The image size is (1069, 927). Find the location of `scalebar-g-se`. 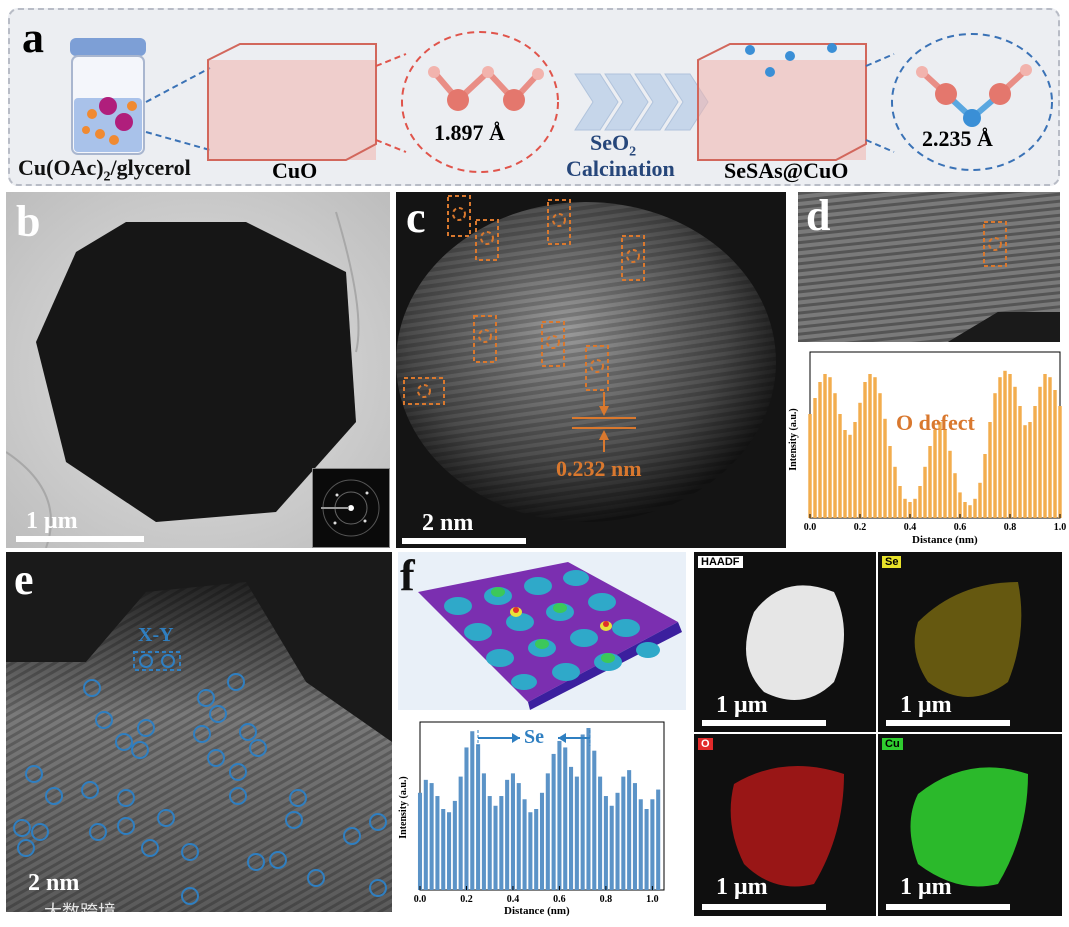

scalebar-g-se is located at coordinates (948, 723).